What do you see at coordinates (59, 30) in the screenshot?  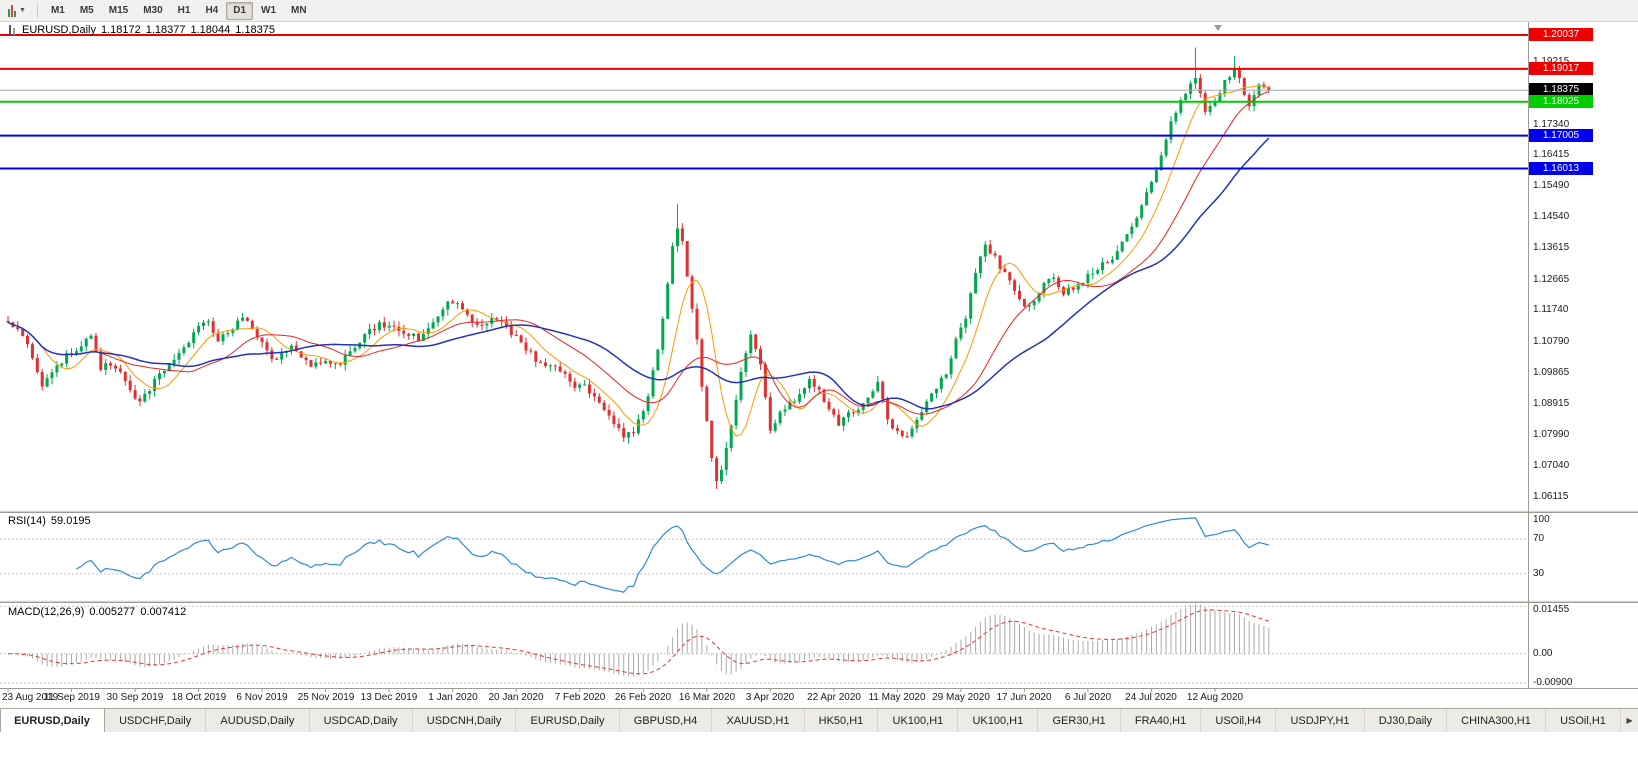 I see `chart-symbol: EURUSD,Daily` at bounding box center [59, 30].